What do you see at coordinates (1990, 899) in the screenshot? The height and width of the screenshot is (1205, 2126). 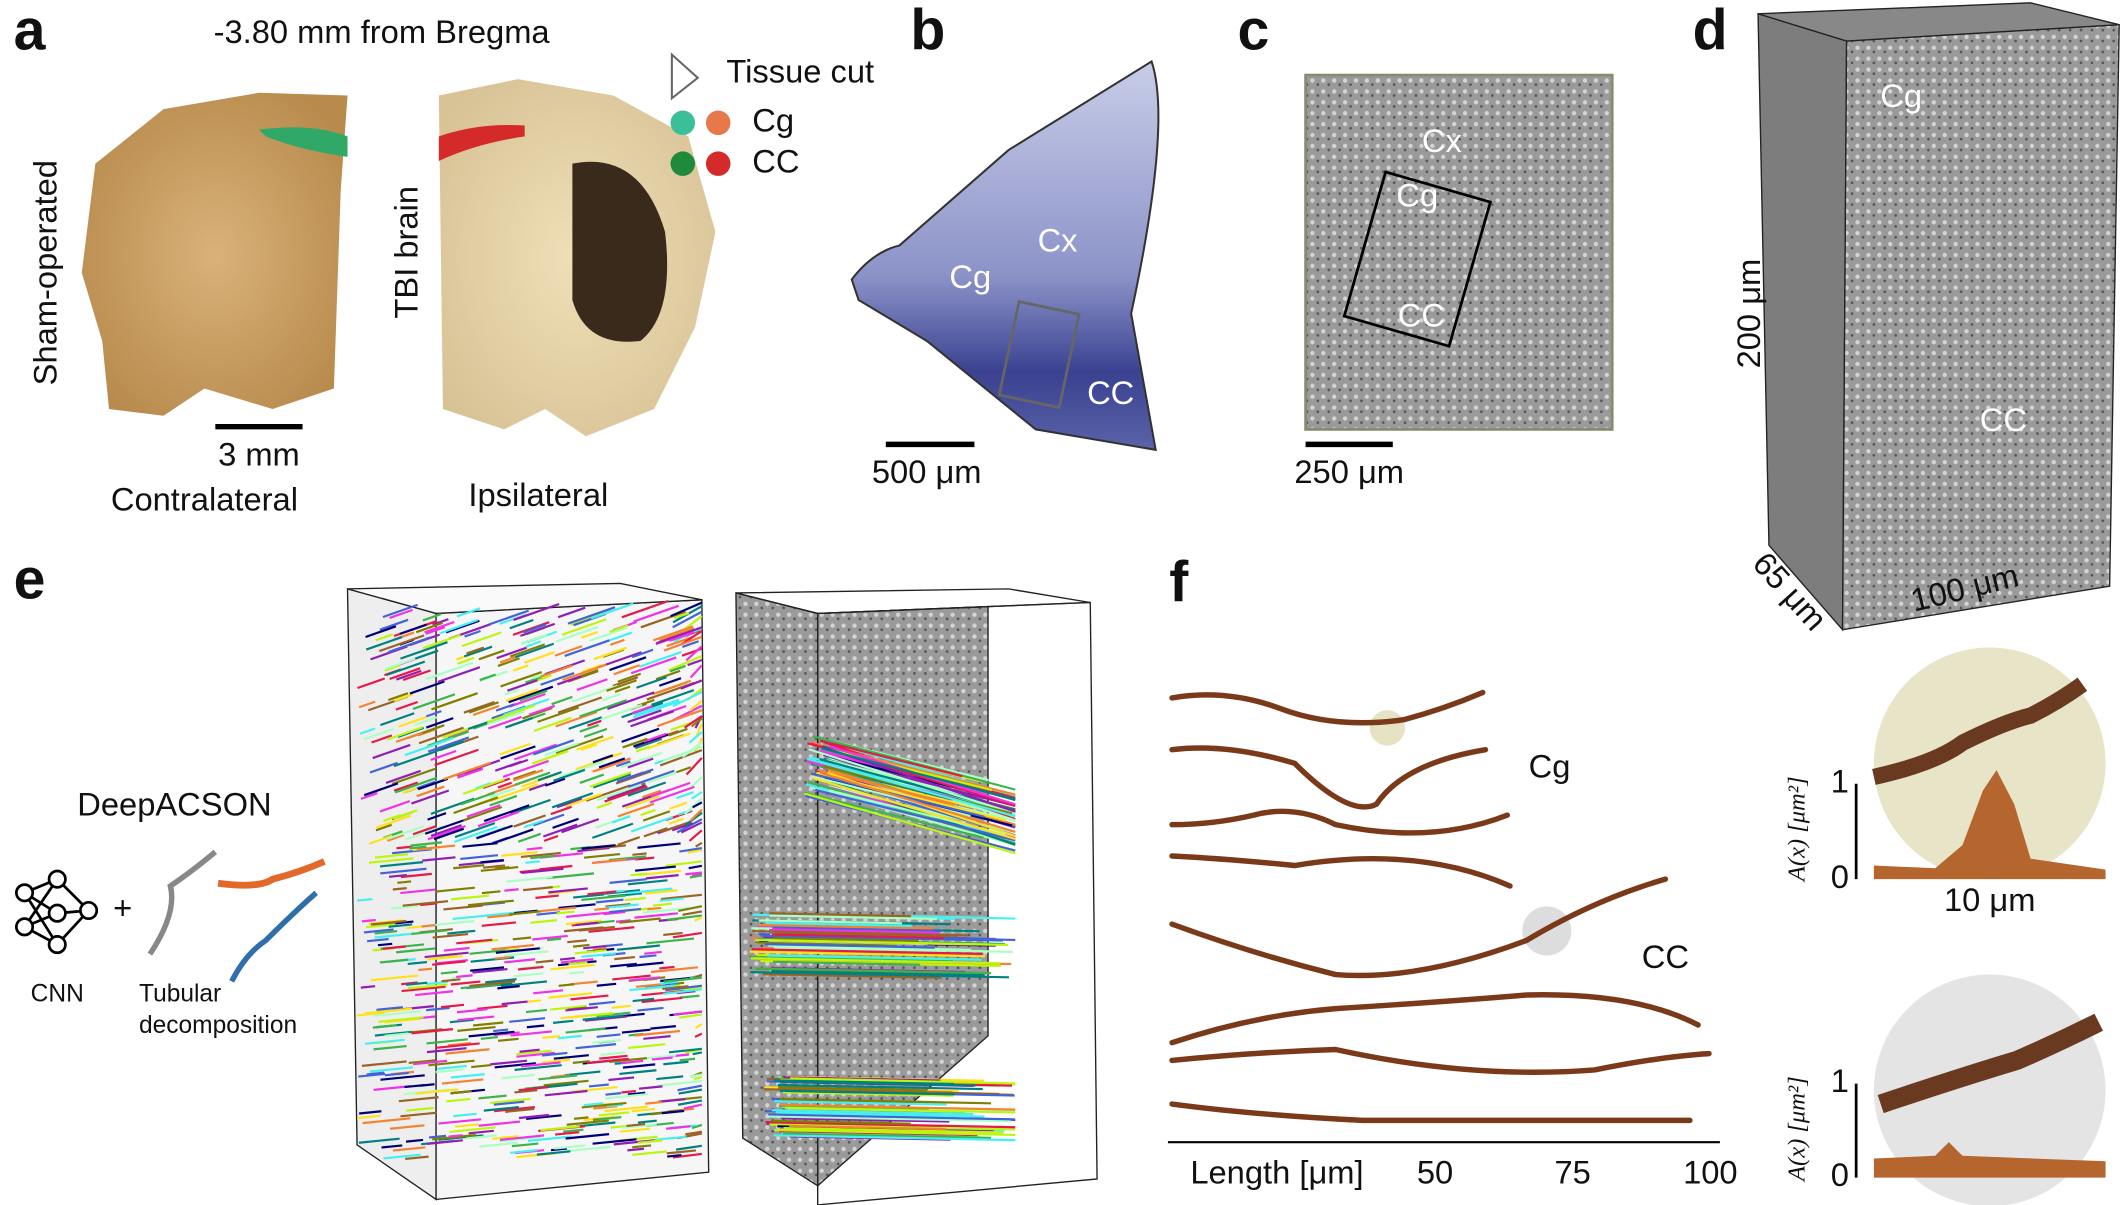 I see `scale-label: 10 μm` at bounding box center [1990, 899].